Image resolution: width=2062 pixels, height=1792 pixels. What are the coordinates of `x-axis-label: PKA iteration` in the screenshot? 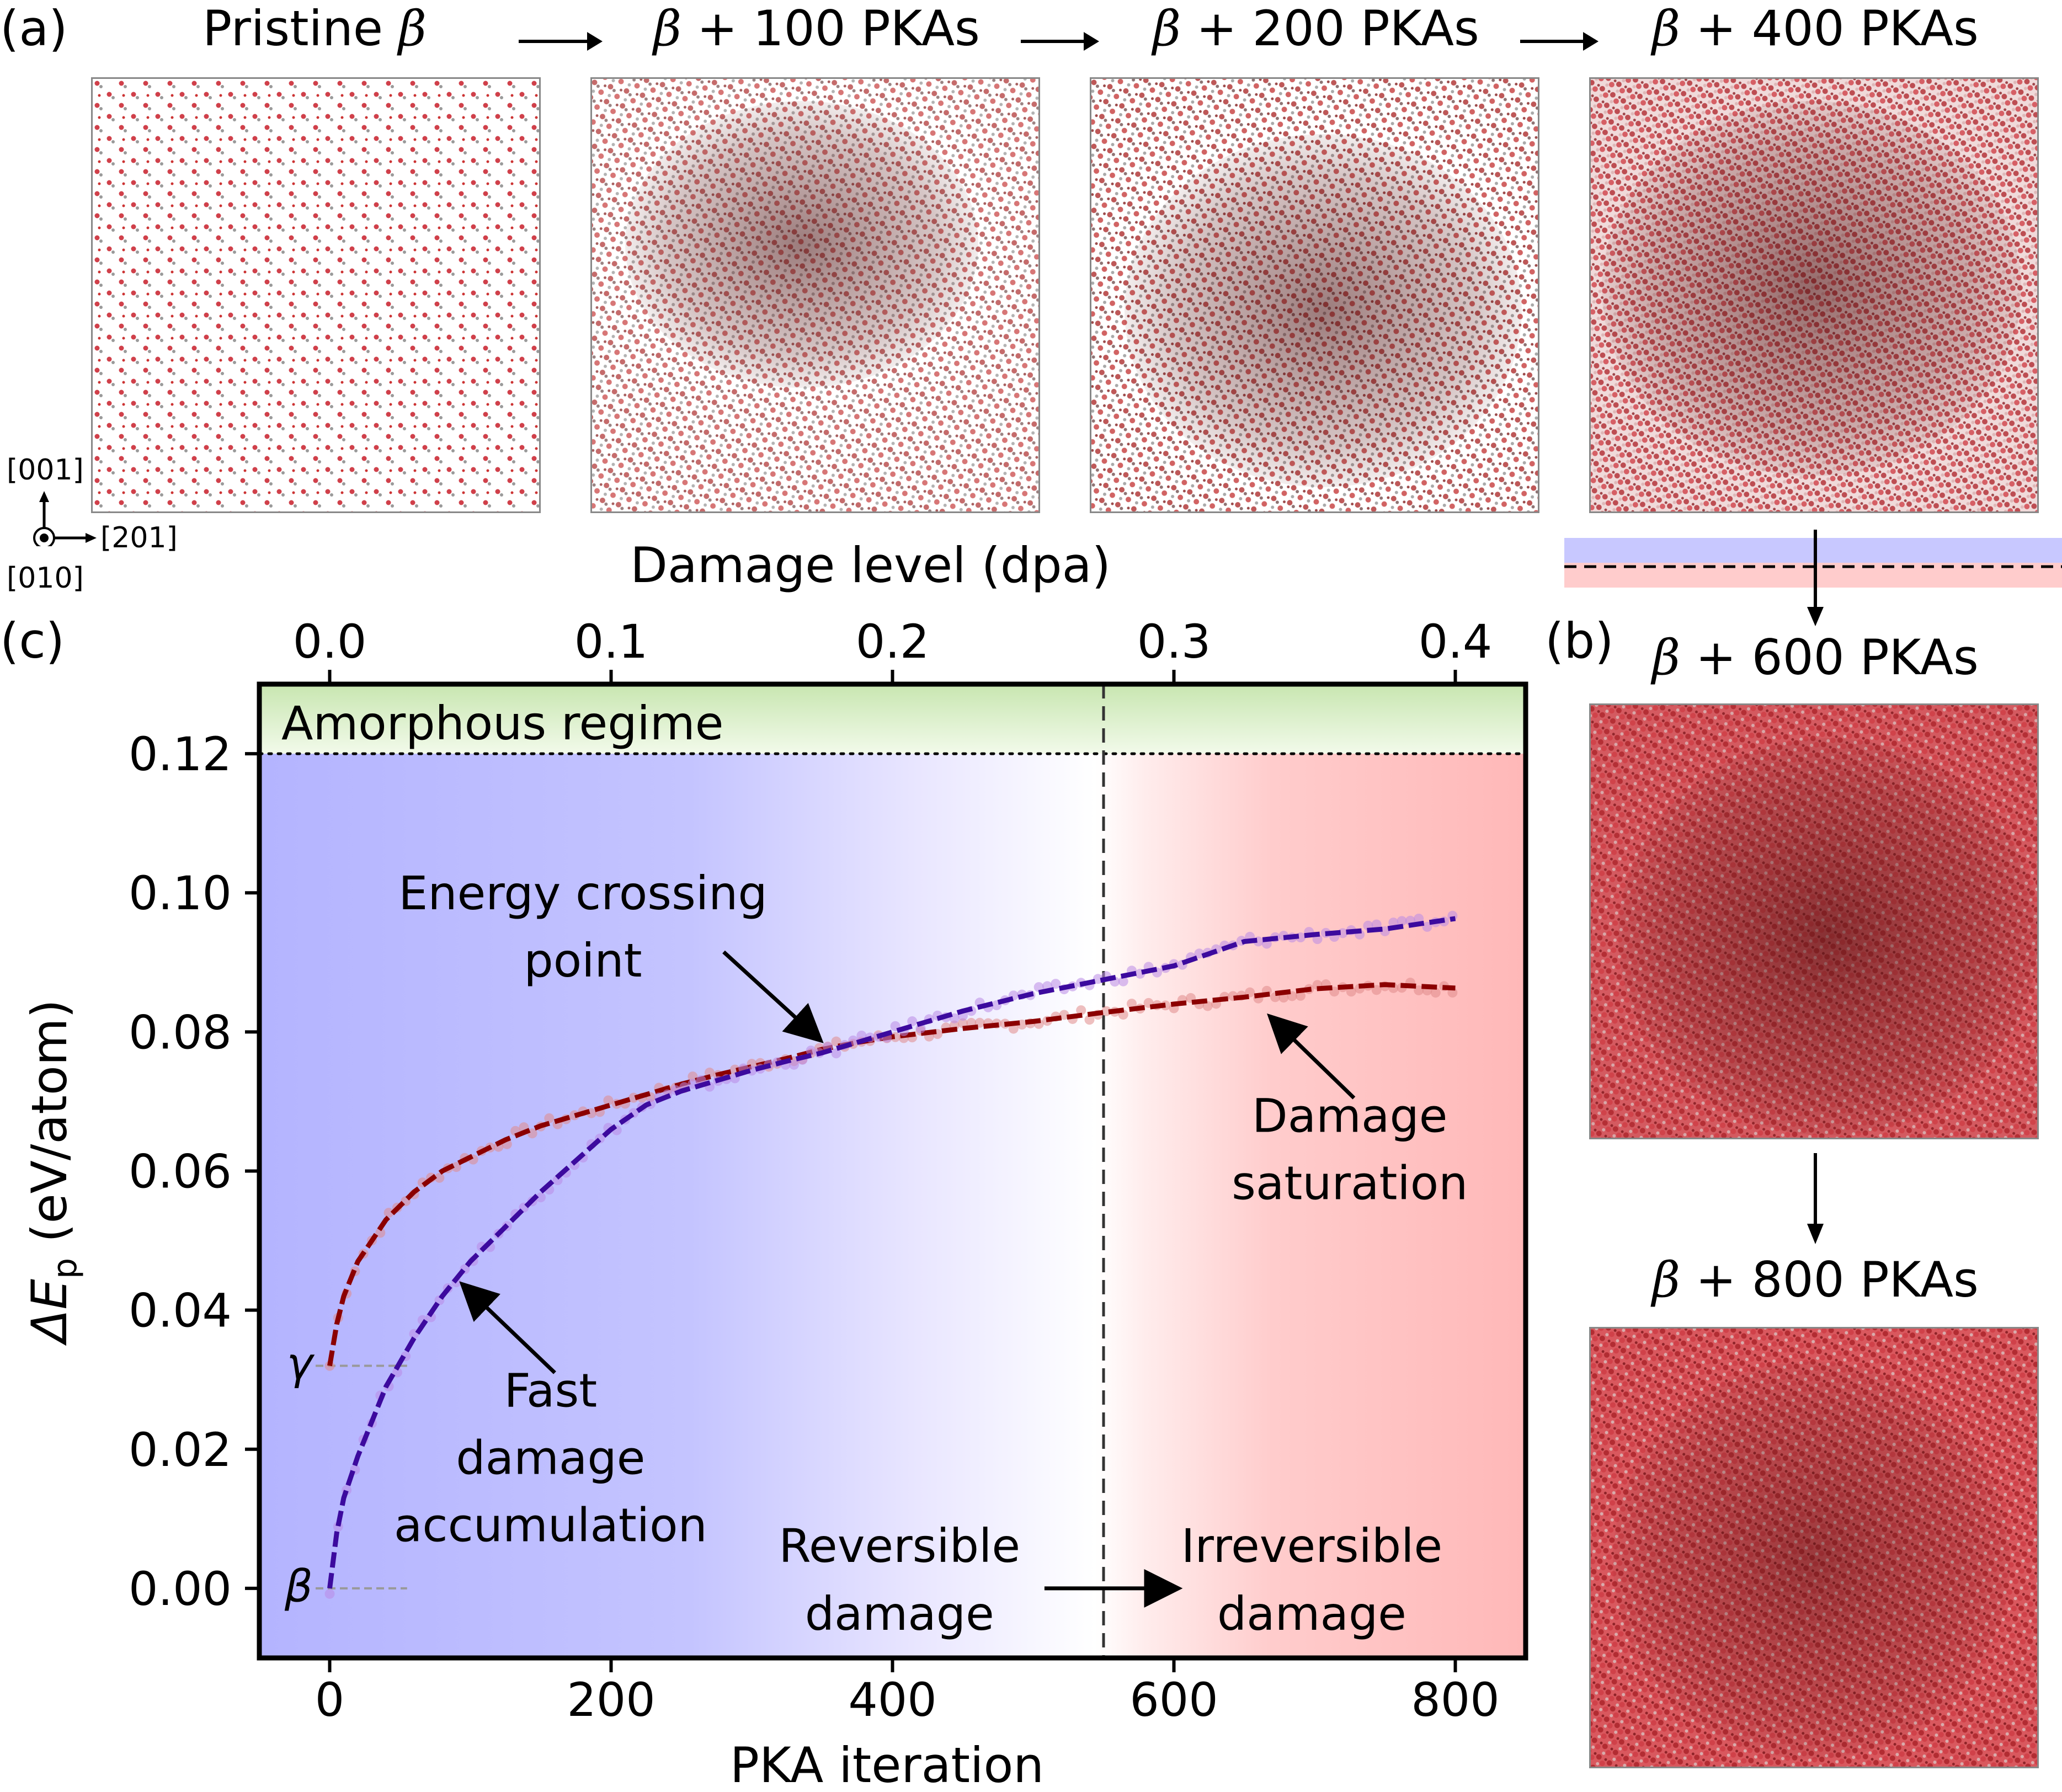 It's located at (887, 1764).